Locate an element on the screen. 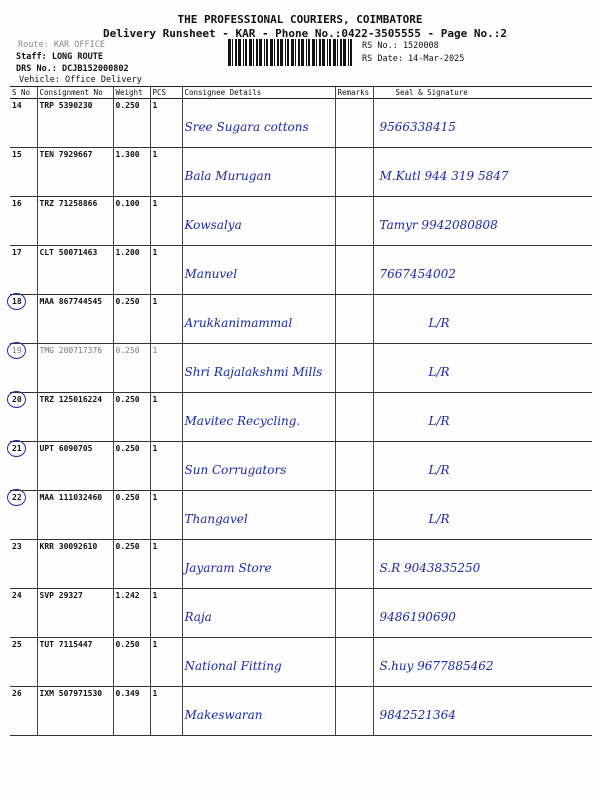  cell-weight: 0.100 is located at coordinates (131, 221).